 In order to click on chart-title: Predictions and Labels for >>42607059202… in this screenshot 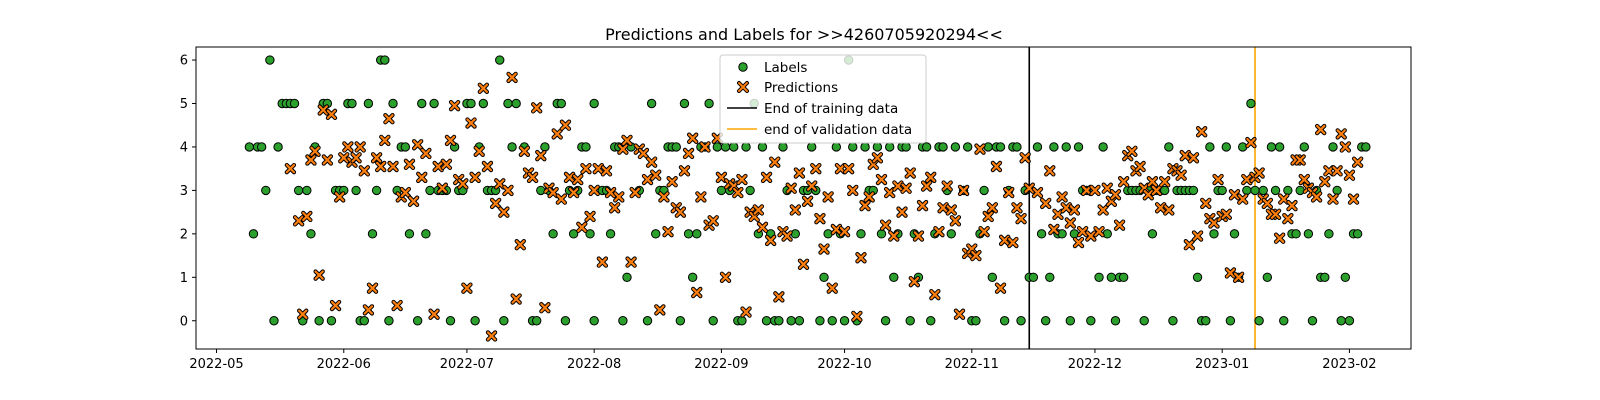, I will do `click(804, 34)`.